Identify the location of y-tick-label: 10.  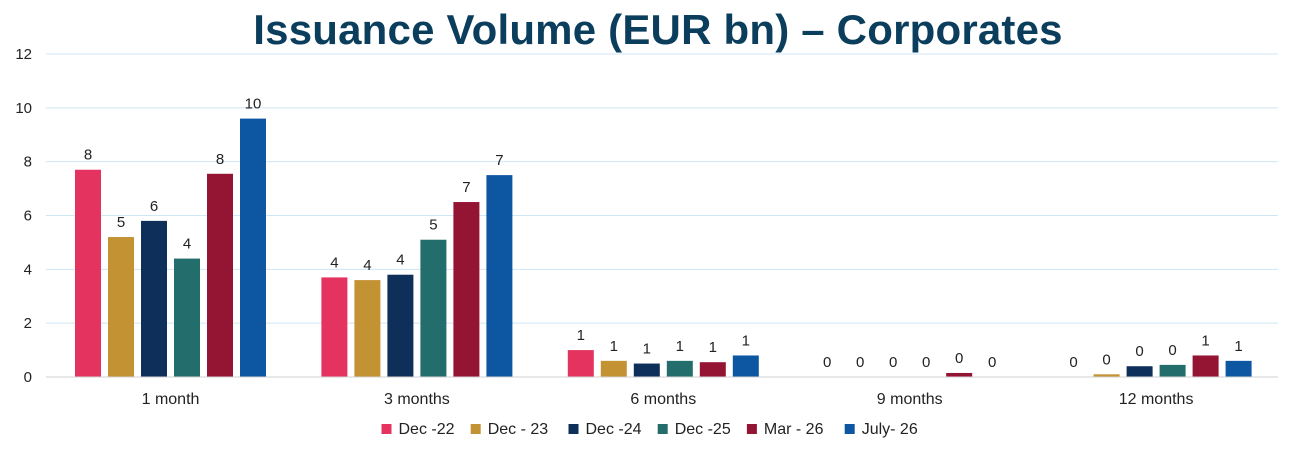
(23, 108).